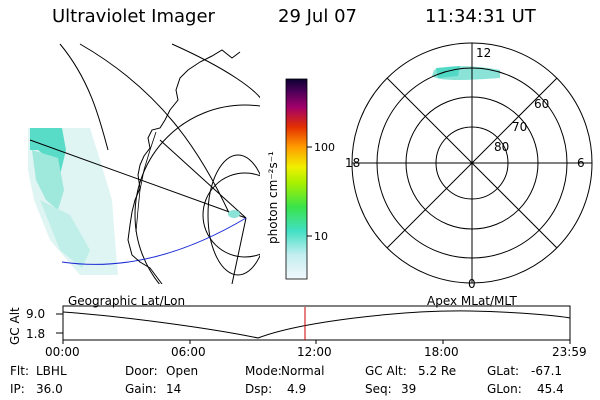 The height and width of the screenshot is (400, 600). I want to click on status-flt-val: LBHL, so click(51, 371).